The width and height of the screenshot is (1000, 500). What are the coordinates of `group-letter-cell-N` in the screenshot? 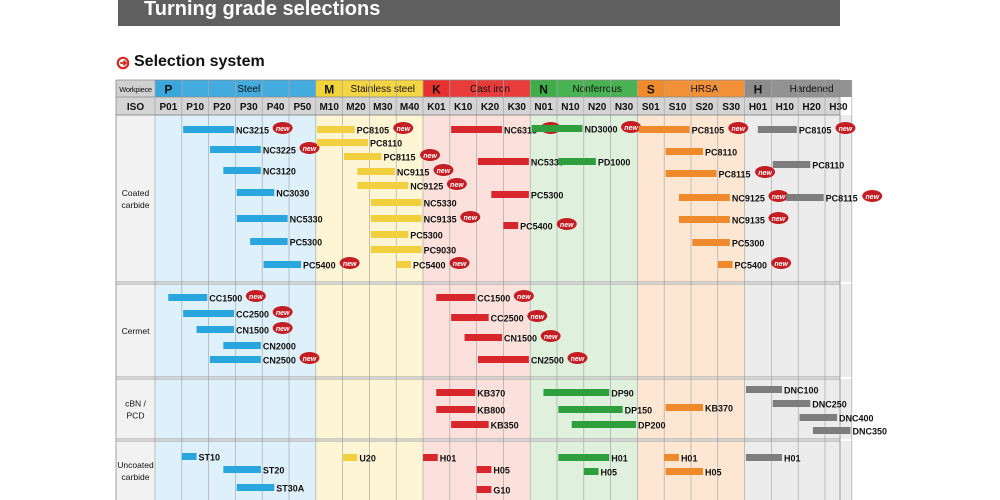 It's located at (543, 88).